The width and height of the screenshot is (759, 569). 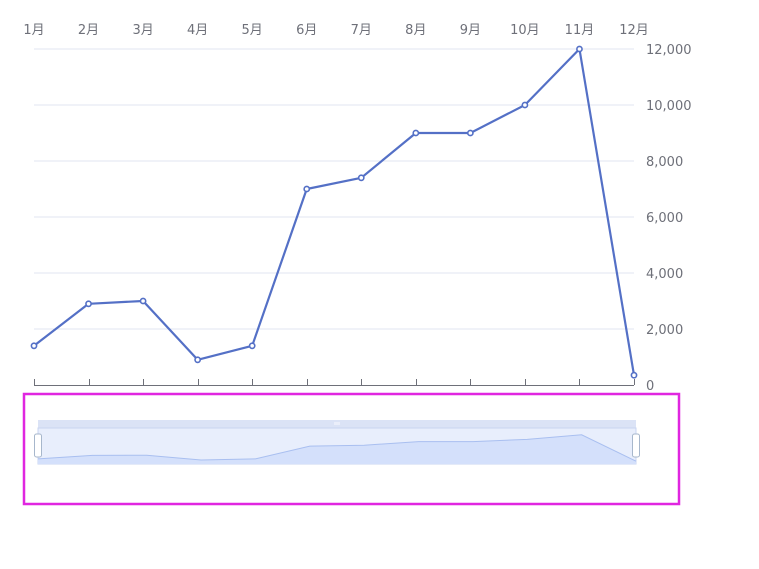 What do you see at coordinates (306, 30) in the screenshot?
I see `x-tick-label: 6月` at bounding box center [306, 30].